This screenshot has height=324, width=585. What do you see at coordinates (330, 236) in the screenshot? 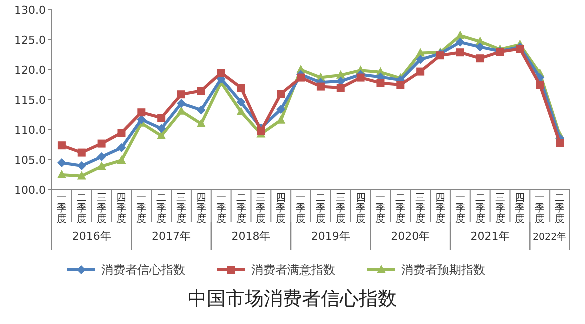
I see `text: 2019年` at bounding box center [330, 236].